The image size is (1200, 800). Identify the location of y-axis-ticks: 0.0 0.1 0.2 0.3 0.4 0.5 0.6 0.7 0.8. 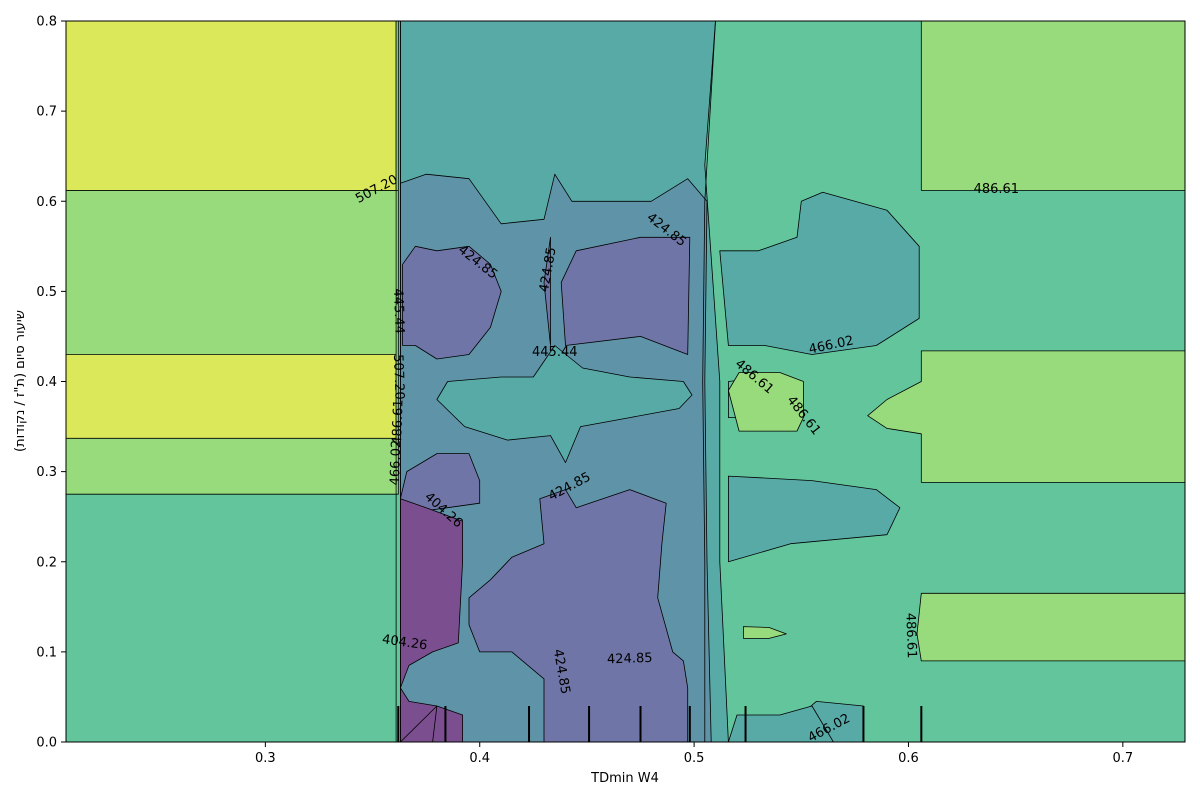
(51, 383).